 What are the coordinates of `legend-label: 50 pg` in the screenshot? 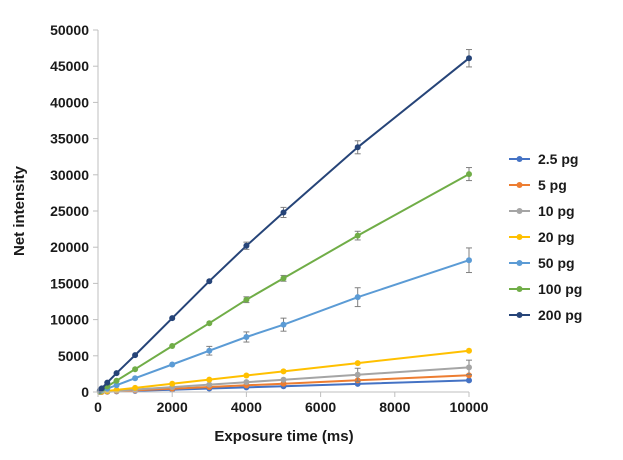 It's located at (556, 263).